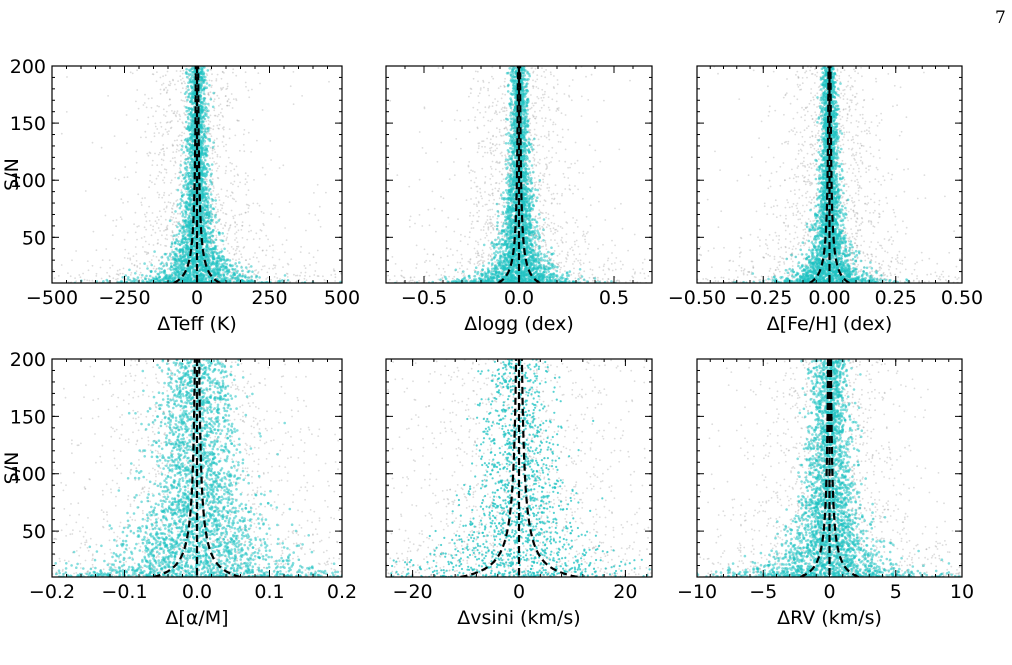 This screenshot has height=665, width=1012. What do you see at coordinates (269, 298) in the screenshot?
I see `x-tick-label: 250` at bounding box center [269, 298].